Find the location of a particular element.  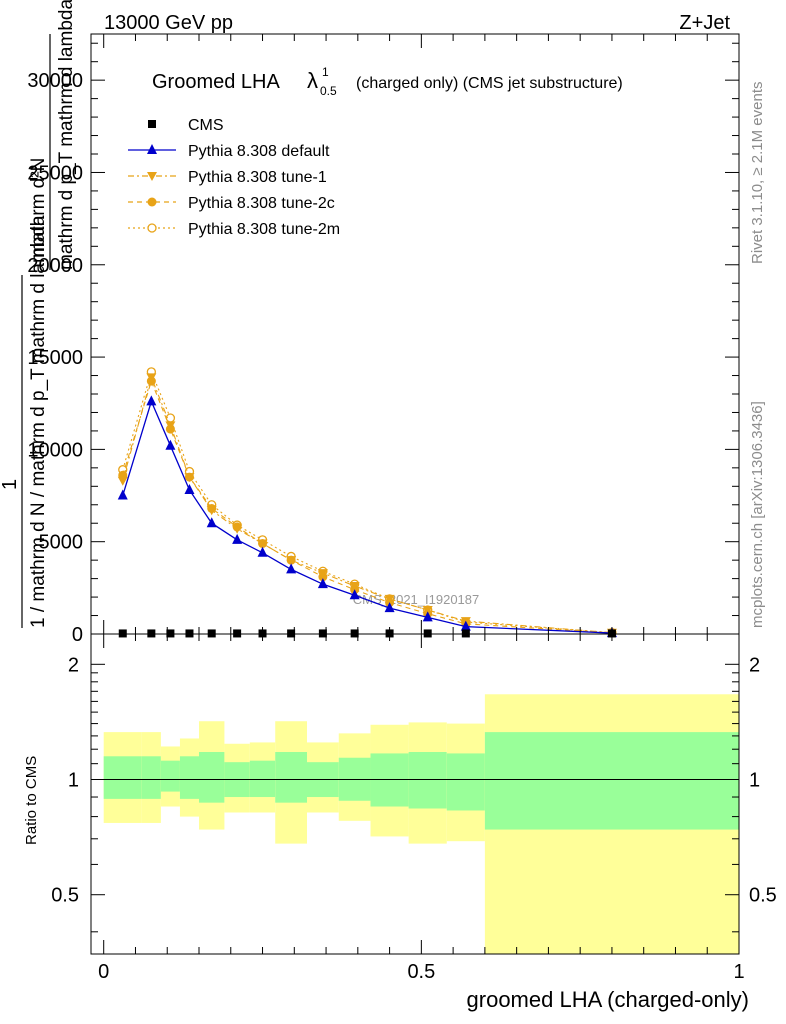

title-symbol: λ is located at coordinates (312, 80).